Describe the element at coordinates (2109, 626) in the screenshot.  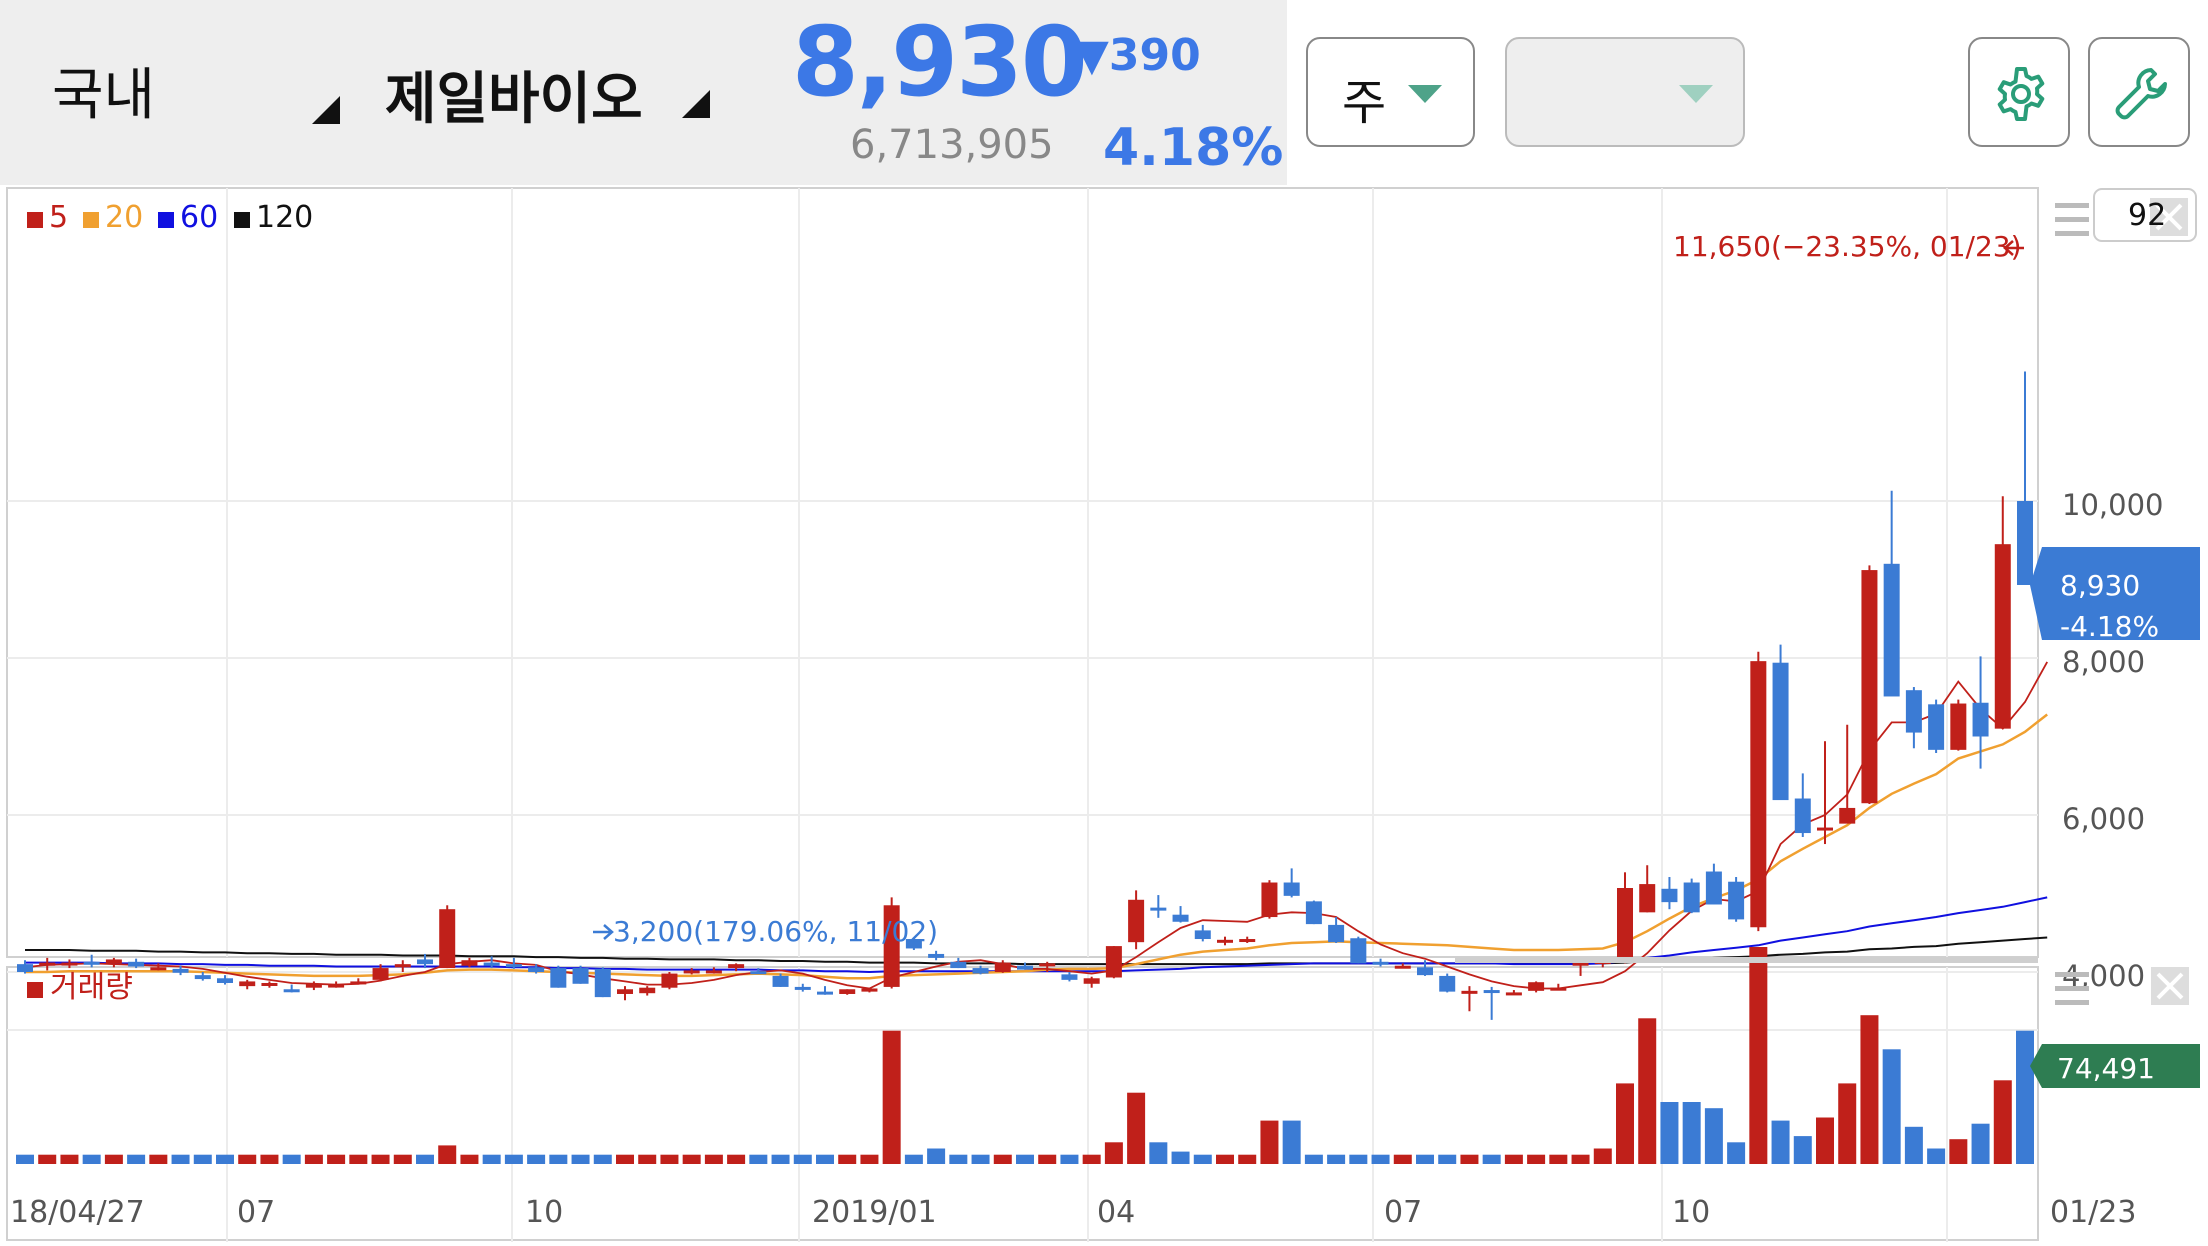
I see `current-change-label: -4.18%` at that location.